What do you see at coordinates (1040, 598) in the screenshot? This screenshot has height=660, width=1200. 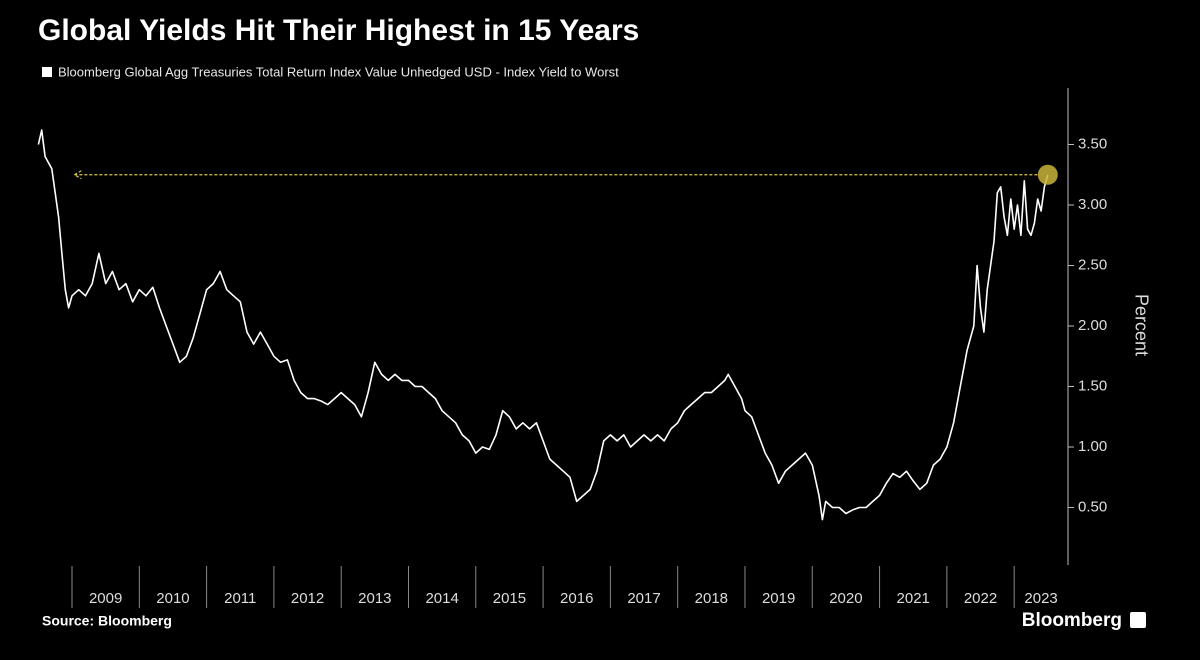 I see `x-tick-label: 2023` at bounding box center [1040, 598].